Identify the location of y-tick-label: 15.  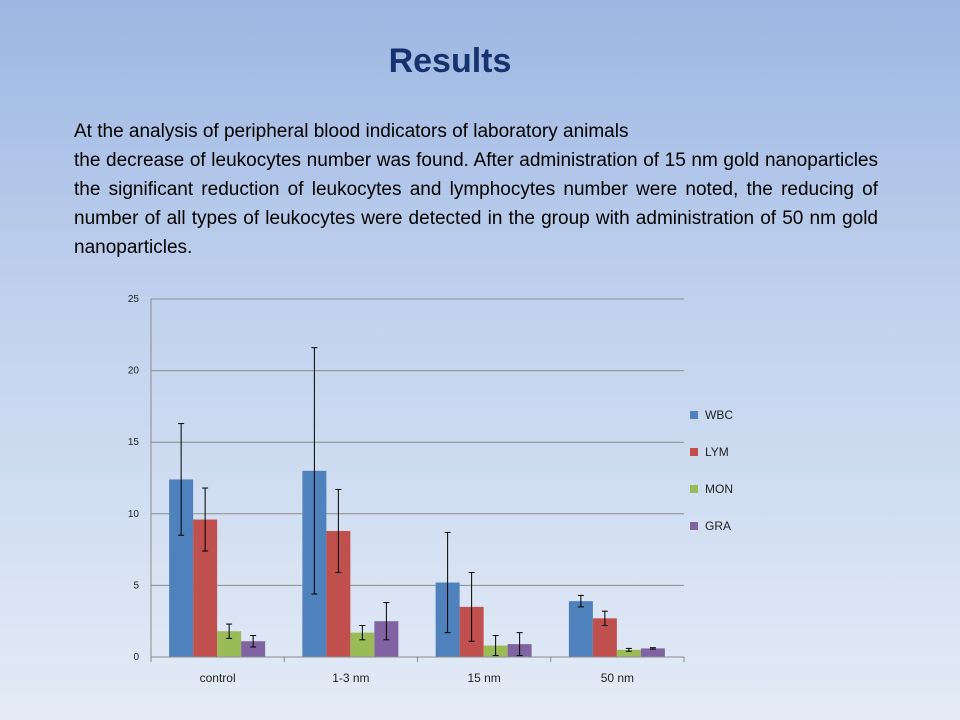
(134, 442).